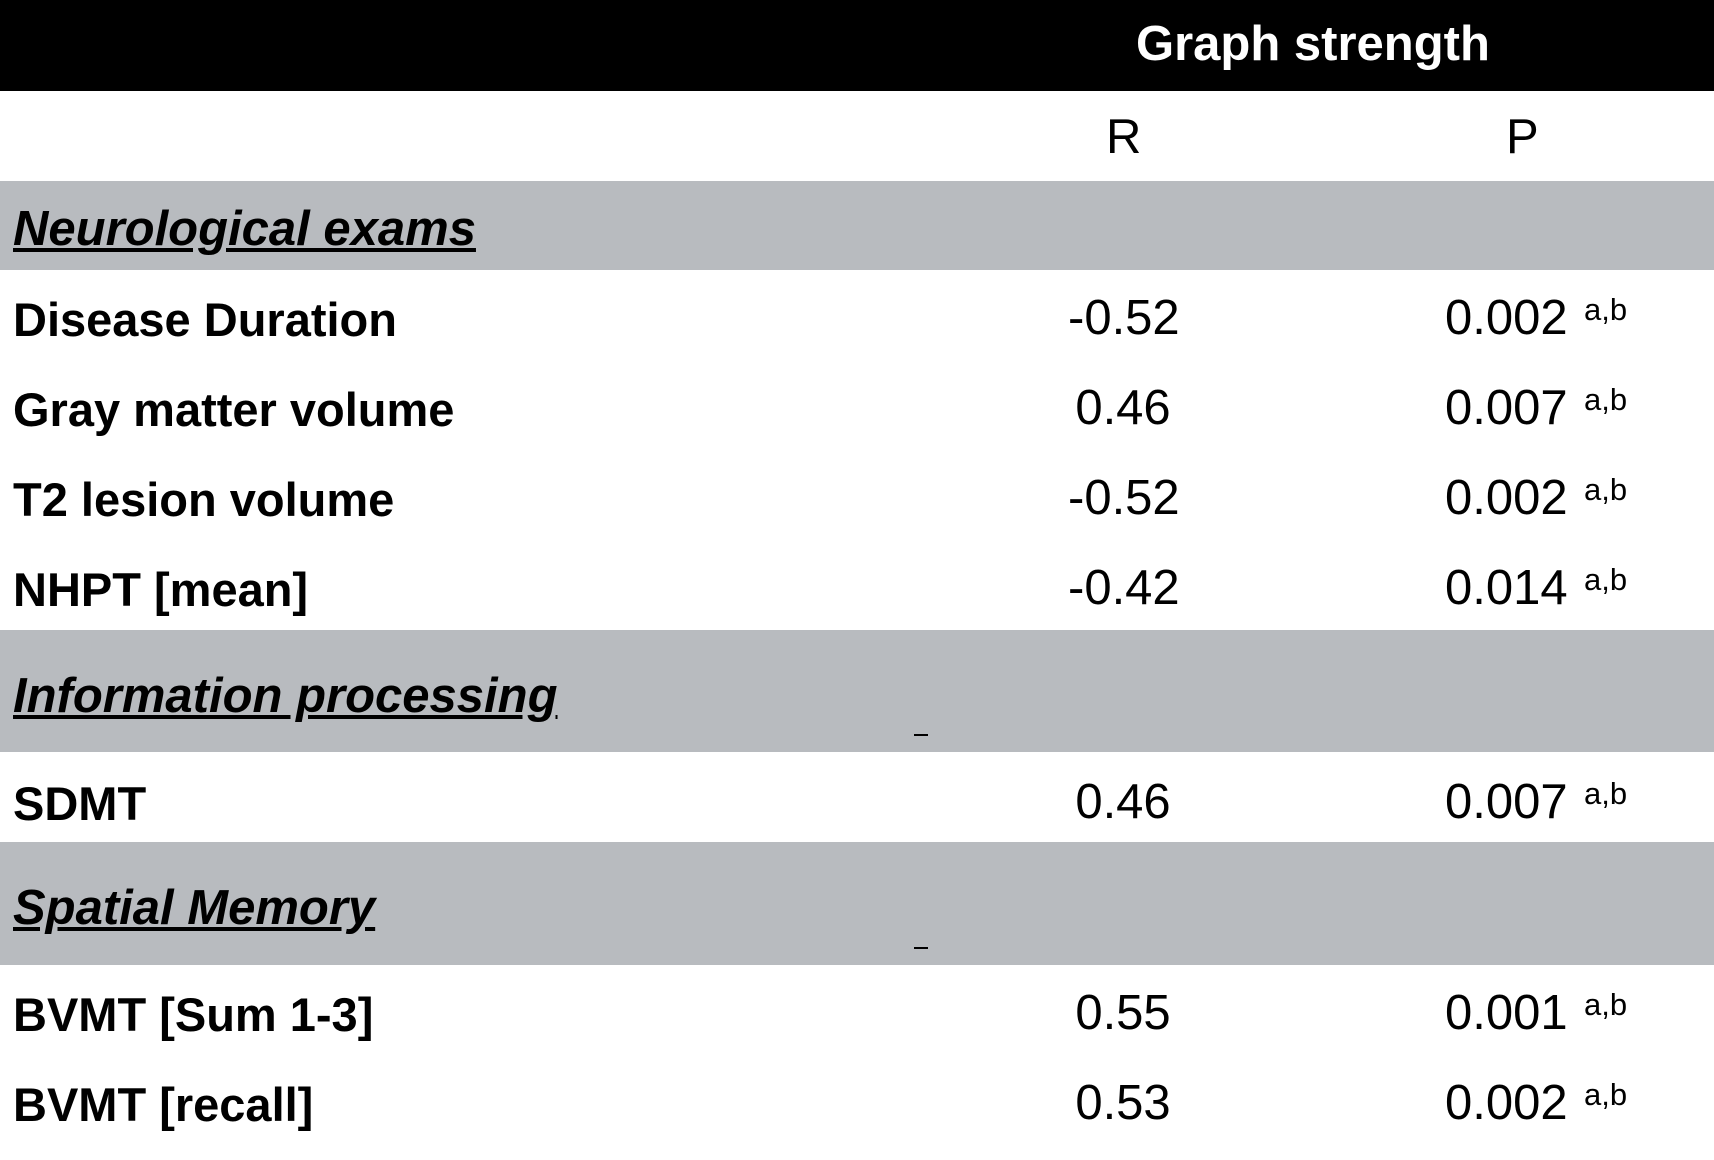 The image size is (1714, 1160). Describe the element at coordinates (244, 229) in the screenshot. I see `section-title: Neurological exams` at that location.